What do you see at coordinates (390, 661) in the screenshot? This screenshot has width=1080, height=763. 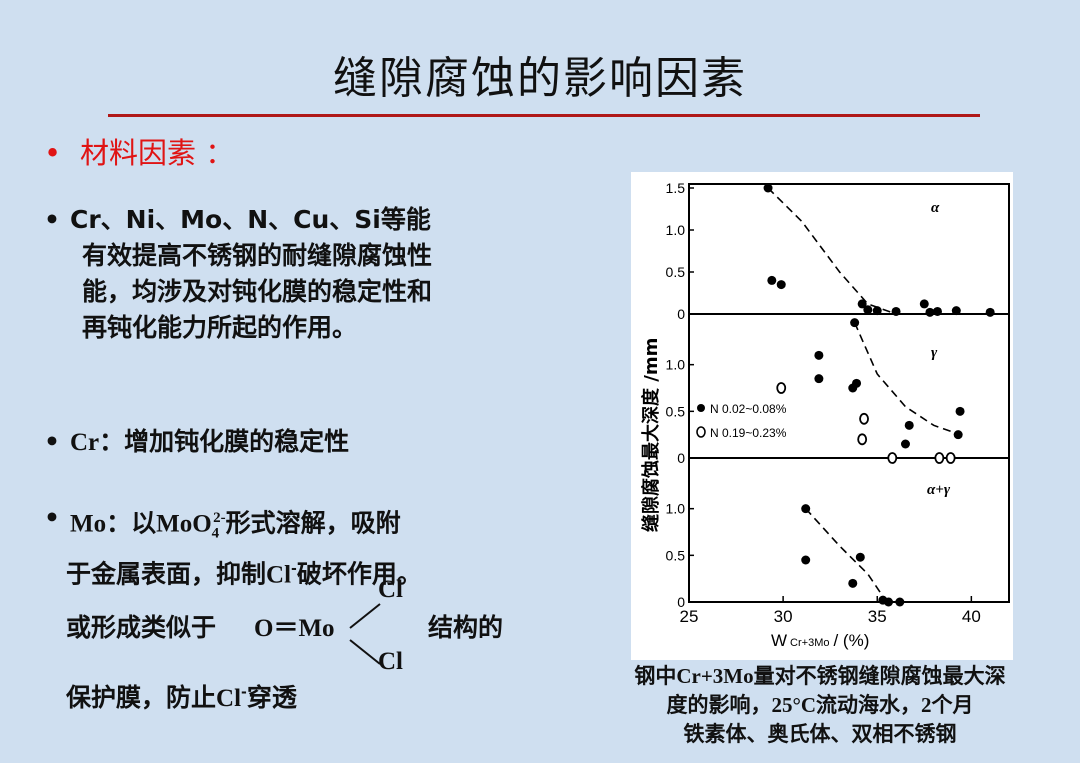 I see `structure-cl-bottom: Cl` at bounding box center [390, 661].